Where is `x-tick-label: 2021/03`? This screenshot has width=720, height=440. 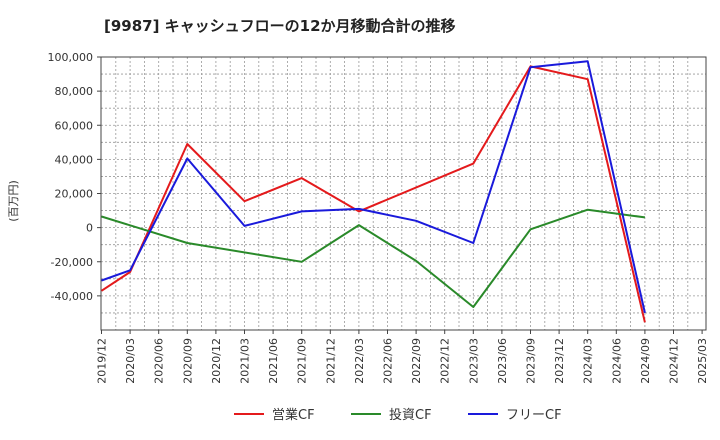
x-tick-label: 2021/03 is located at coordinates (245, 361).